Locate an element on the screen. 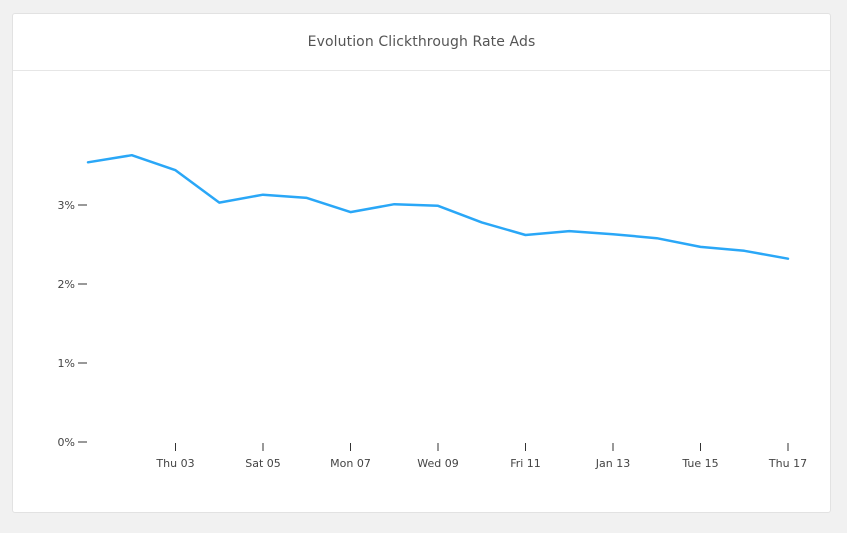  y-tick-label: 2% is located at coordinates (66, 284).